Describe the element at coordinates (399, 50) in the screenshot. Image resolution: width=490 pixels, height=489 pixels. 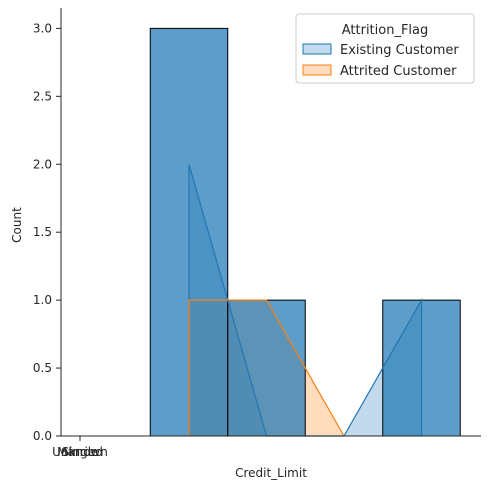
I see `legend-label-existing-customer: Existing Customer` at that location.